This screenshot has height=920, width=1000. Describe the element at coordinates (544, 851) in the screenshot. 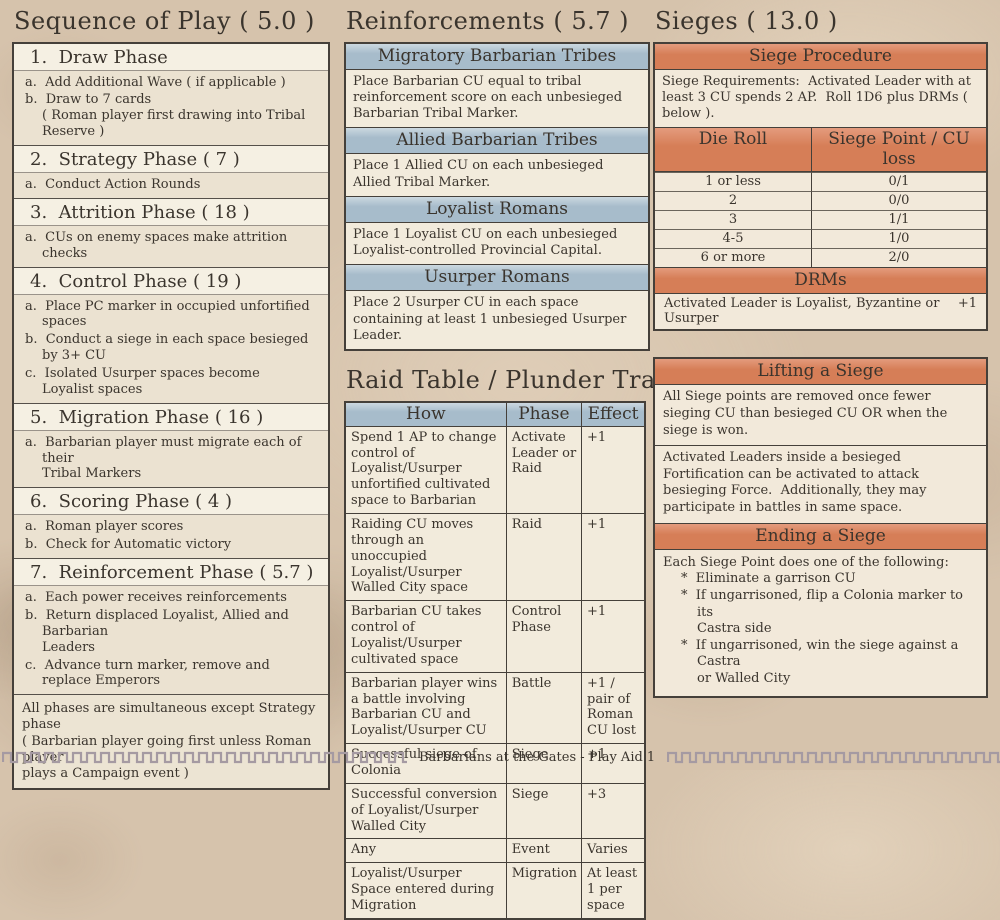

I see `raid-phase: Event` at that location.